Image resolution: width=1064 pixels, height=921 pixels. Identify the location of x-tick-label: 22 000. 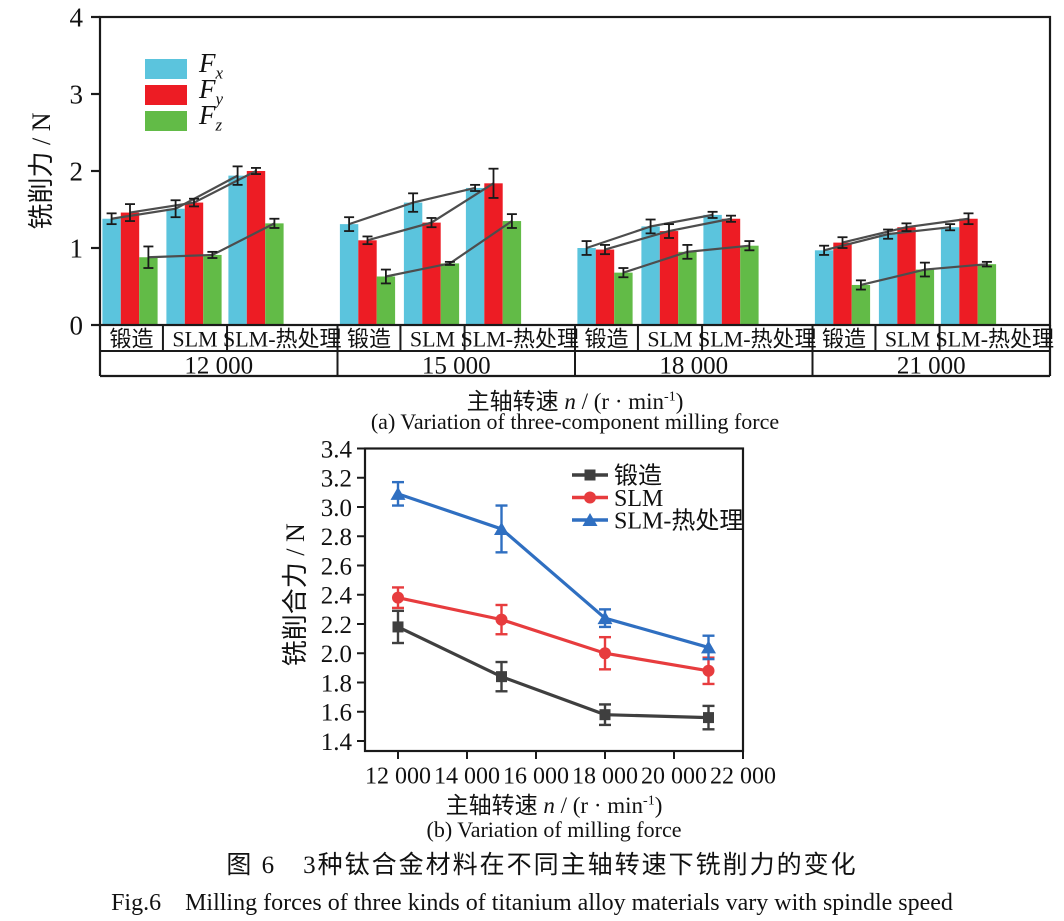
(743, 774).